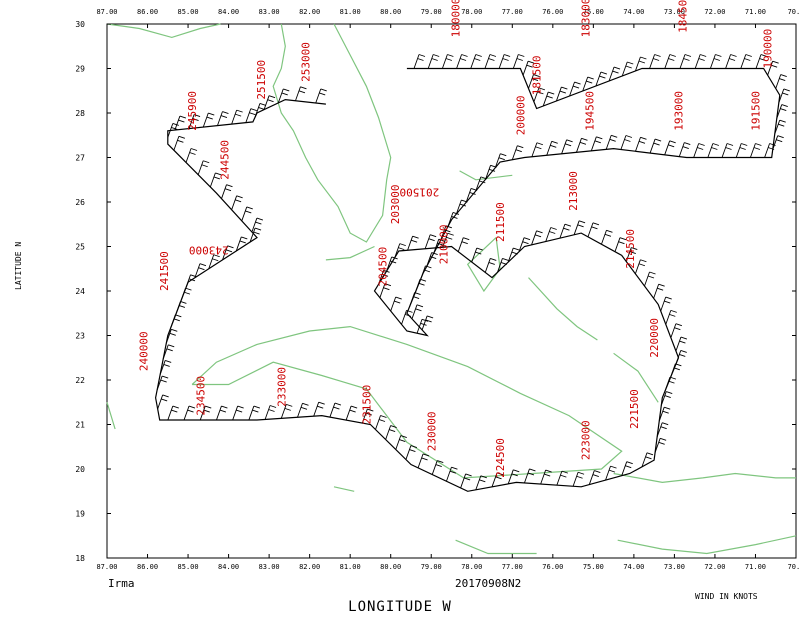 The width and height of the screenshot is (800, 640). What do you see at coordinates (794, 12) in the screenshot?
I see `lon-label-top: 70.0` at bounding box center [794, 12].